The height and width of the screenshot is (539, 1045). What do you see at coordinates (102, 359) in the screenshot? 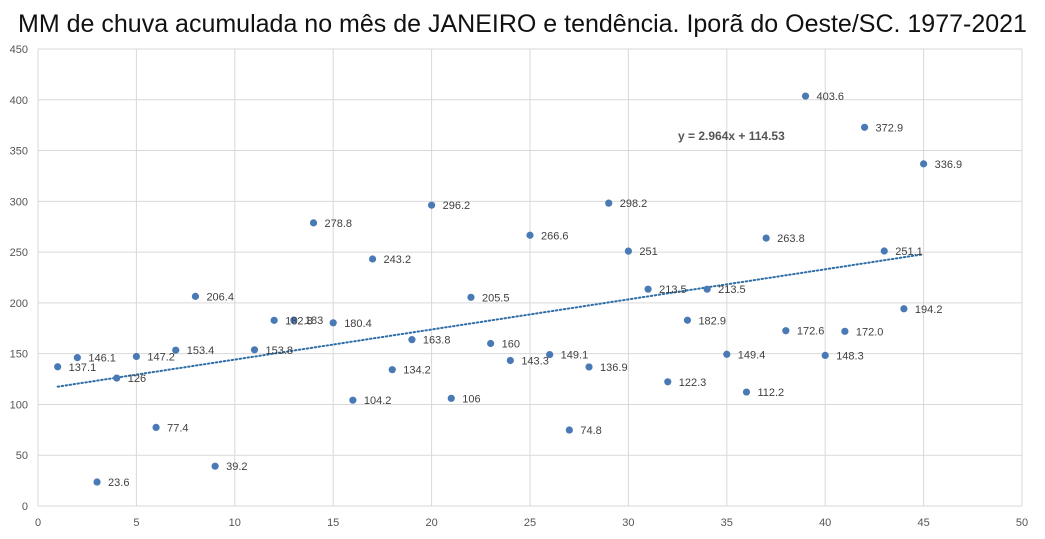
I see `data-label: 146.1` at bounding box center [102, 359].